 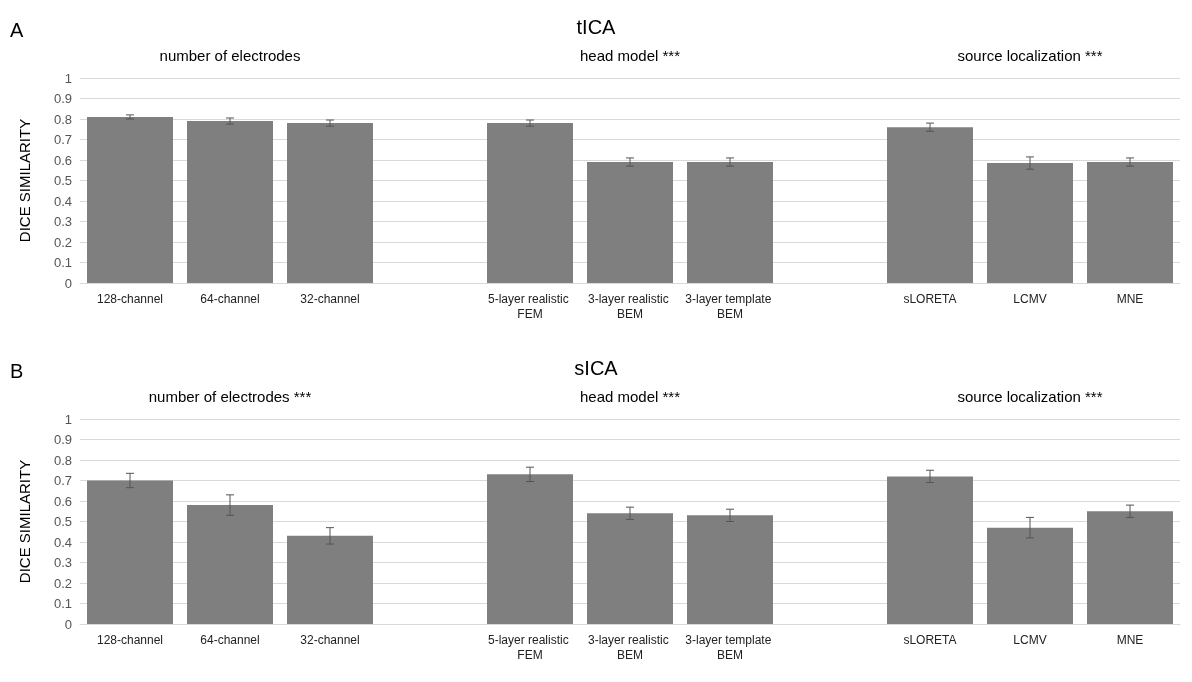 I want to click on text: number of electrodes ***, so click(x=230, y=396).